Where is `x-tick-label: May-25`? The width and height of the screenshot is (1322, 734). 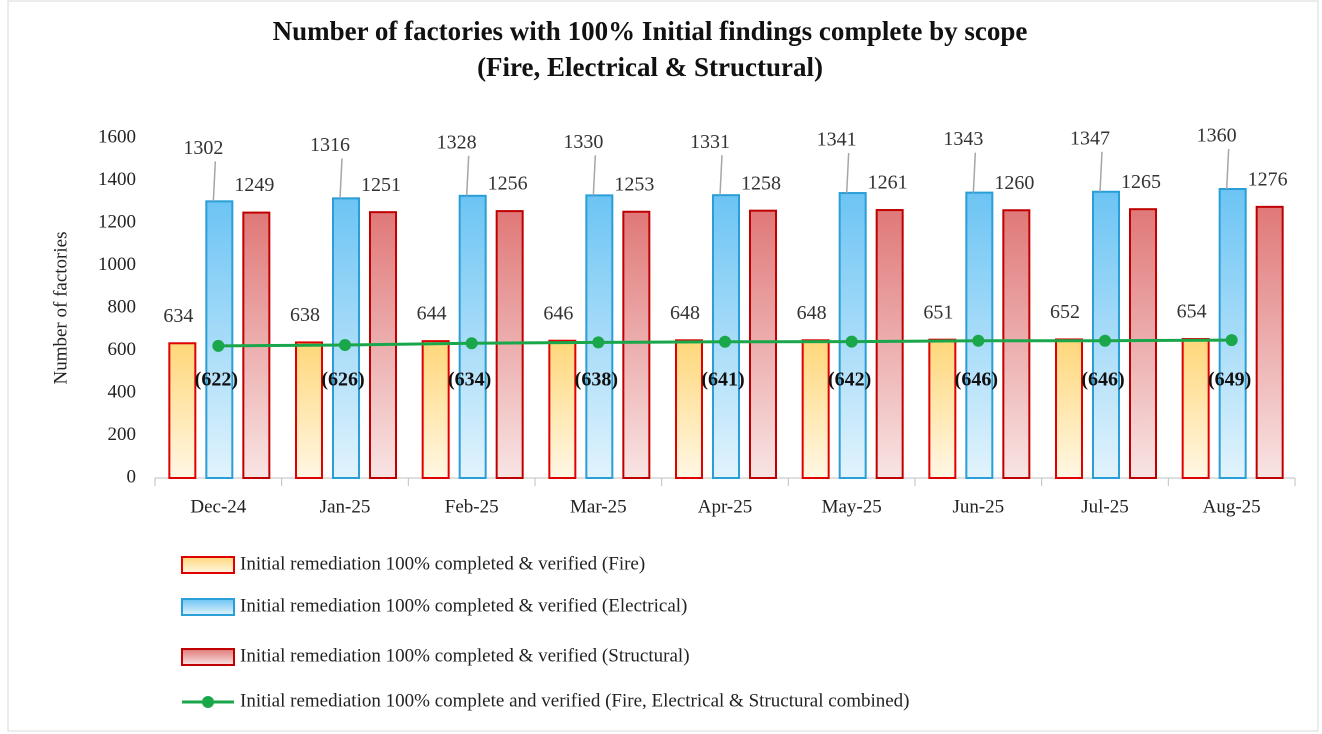 x-tick-label: May-25 is located at coordinates (852, 506).